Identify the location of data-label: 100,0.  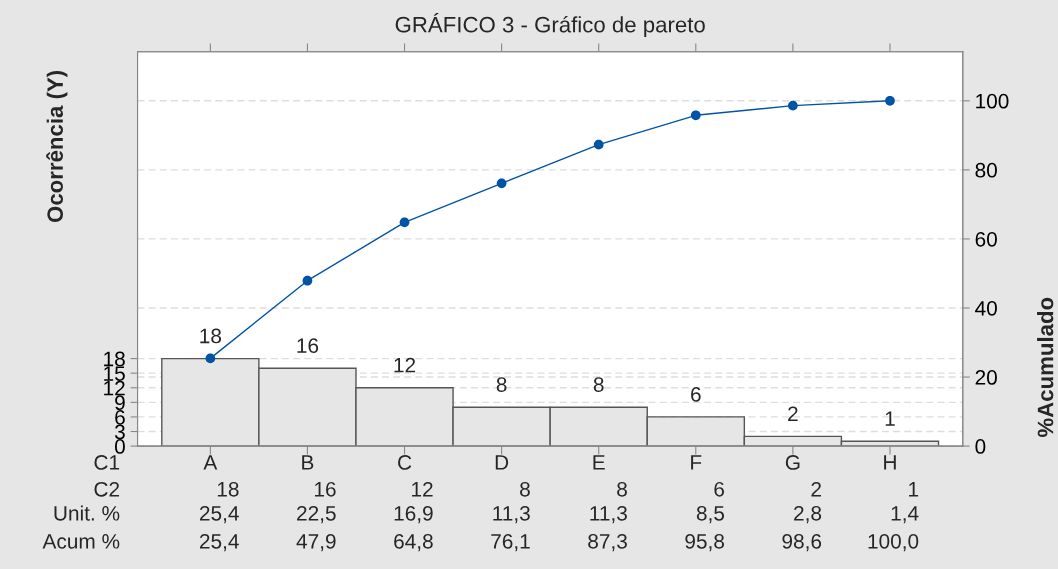
(893, 542).